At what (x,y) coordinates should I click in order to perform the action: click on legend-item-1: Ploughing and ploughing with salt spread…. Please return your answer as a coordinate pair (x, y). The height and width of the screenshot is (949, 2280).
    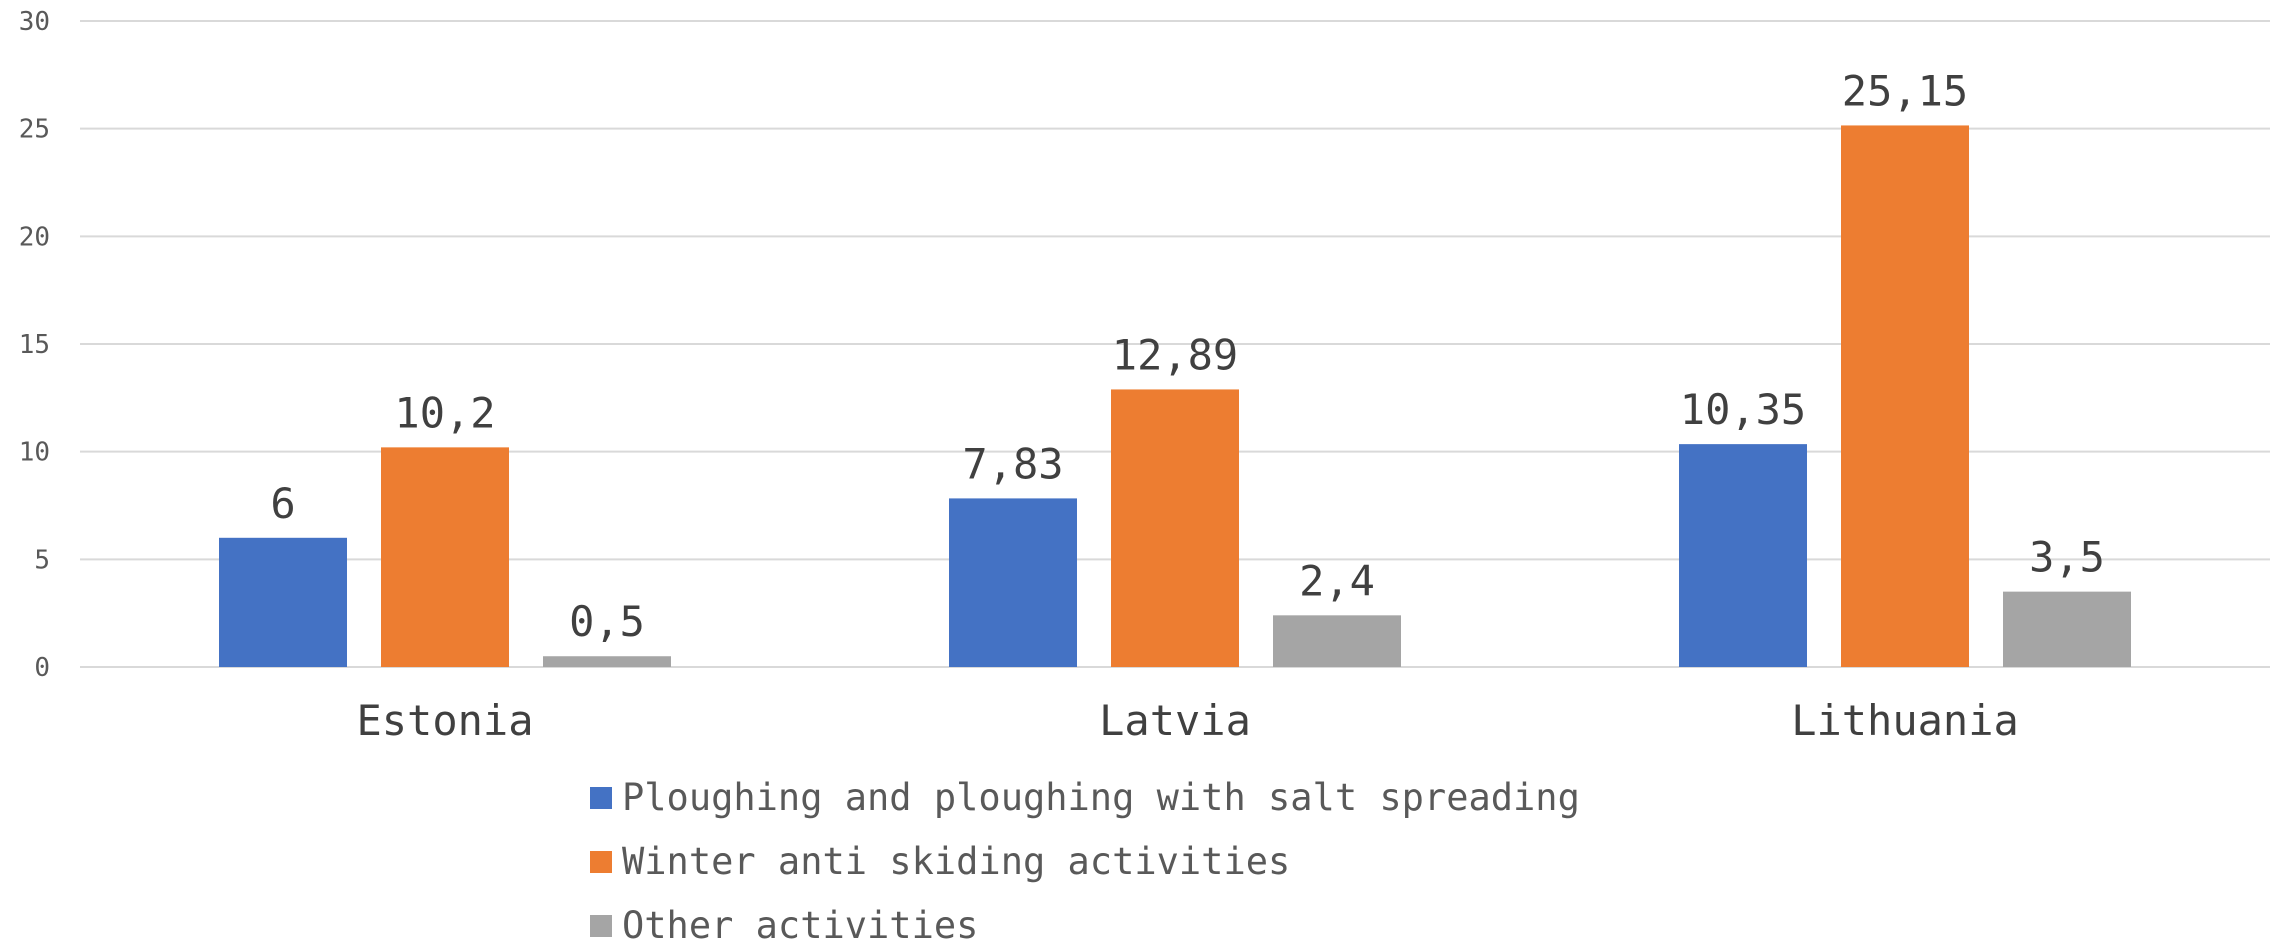
    Looking at the image, I should click on (1085, 797).